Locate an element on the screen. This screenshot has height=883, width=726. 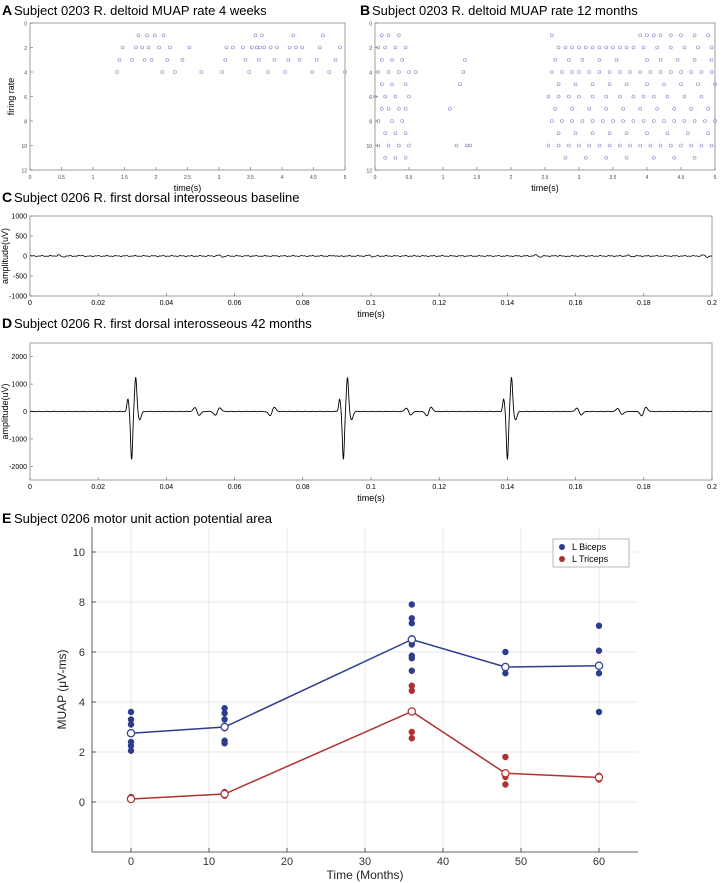
x-tick-label: 1.5 is located at coordinates (477, 178).